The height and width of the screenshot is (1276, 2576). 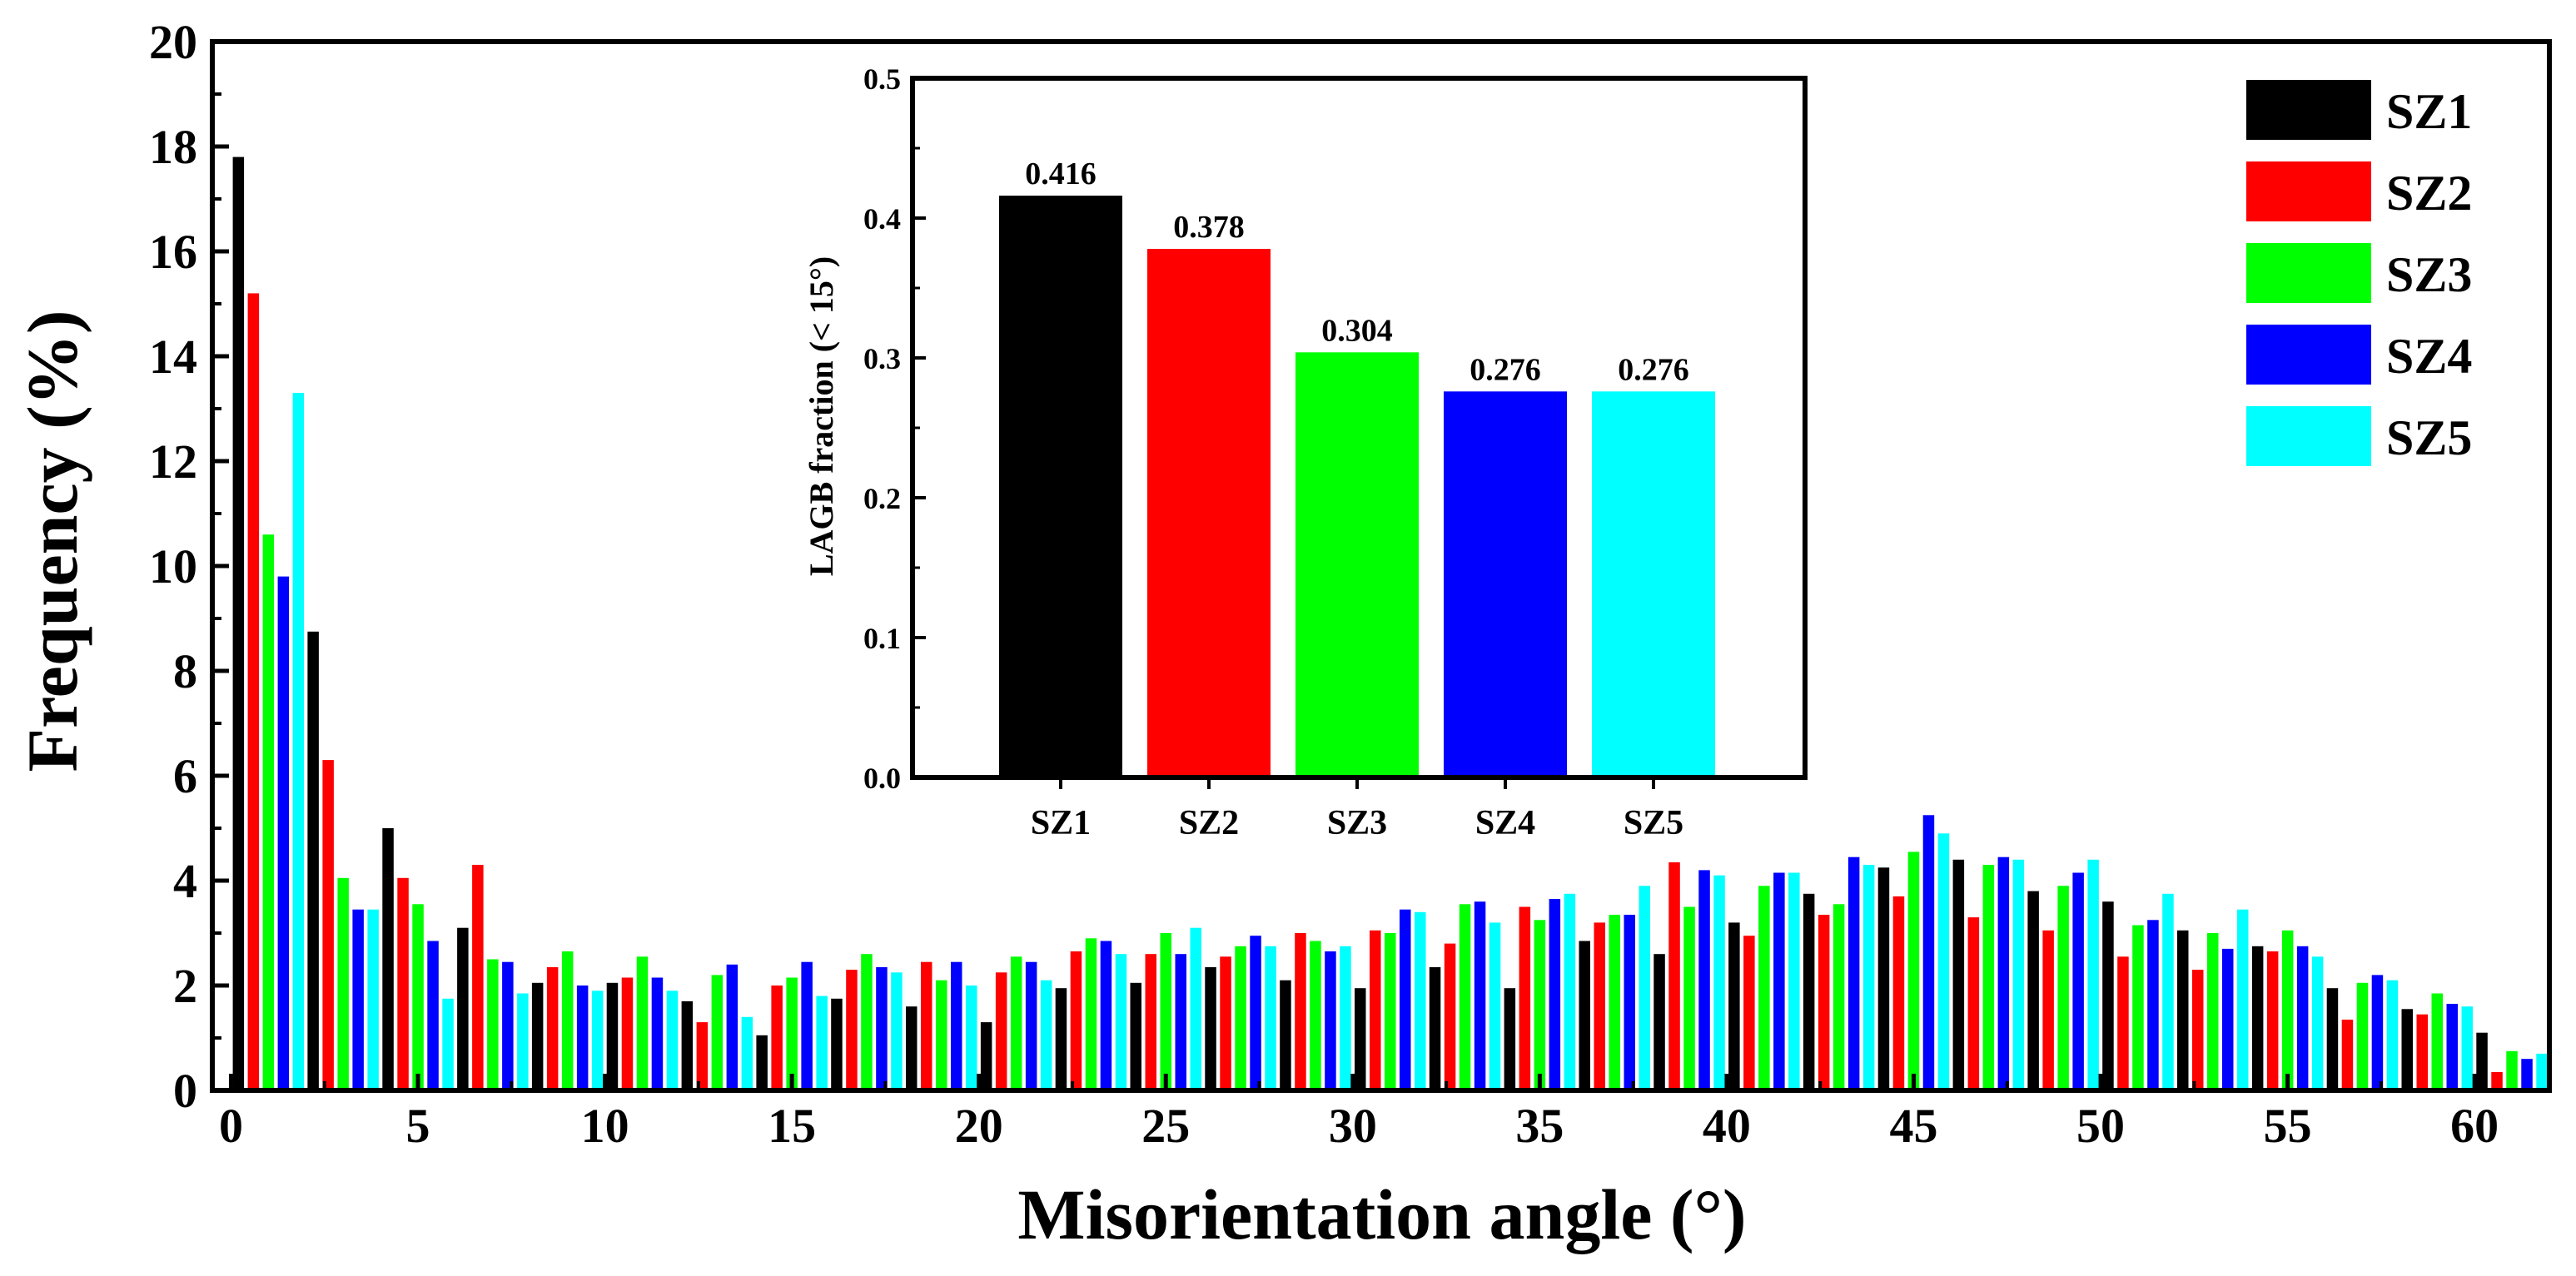 I want to click on legend-swatch-sz4, so click(x=2308, y=355).